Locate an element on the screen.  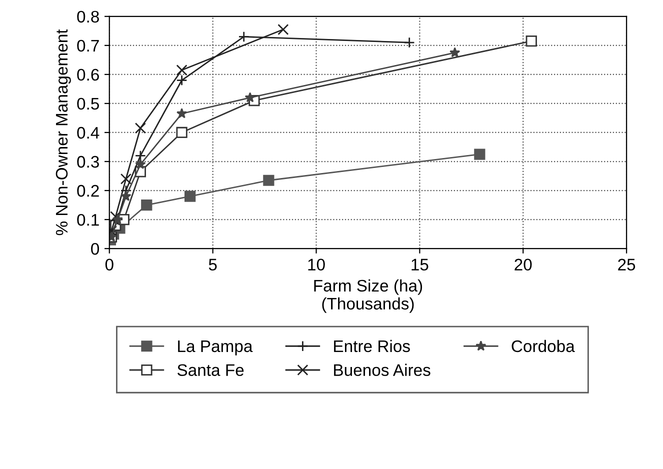
x-tick-label: 15 is located at coordinates (420, 264).